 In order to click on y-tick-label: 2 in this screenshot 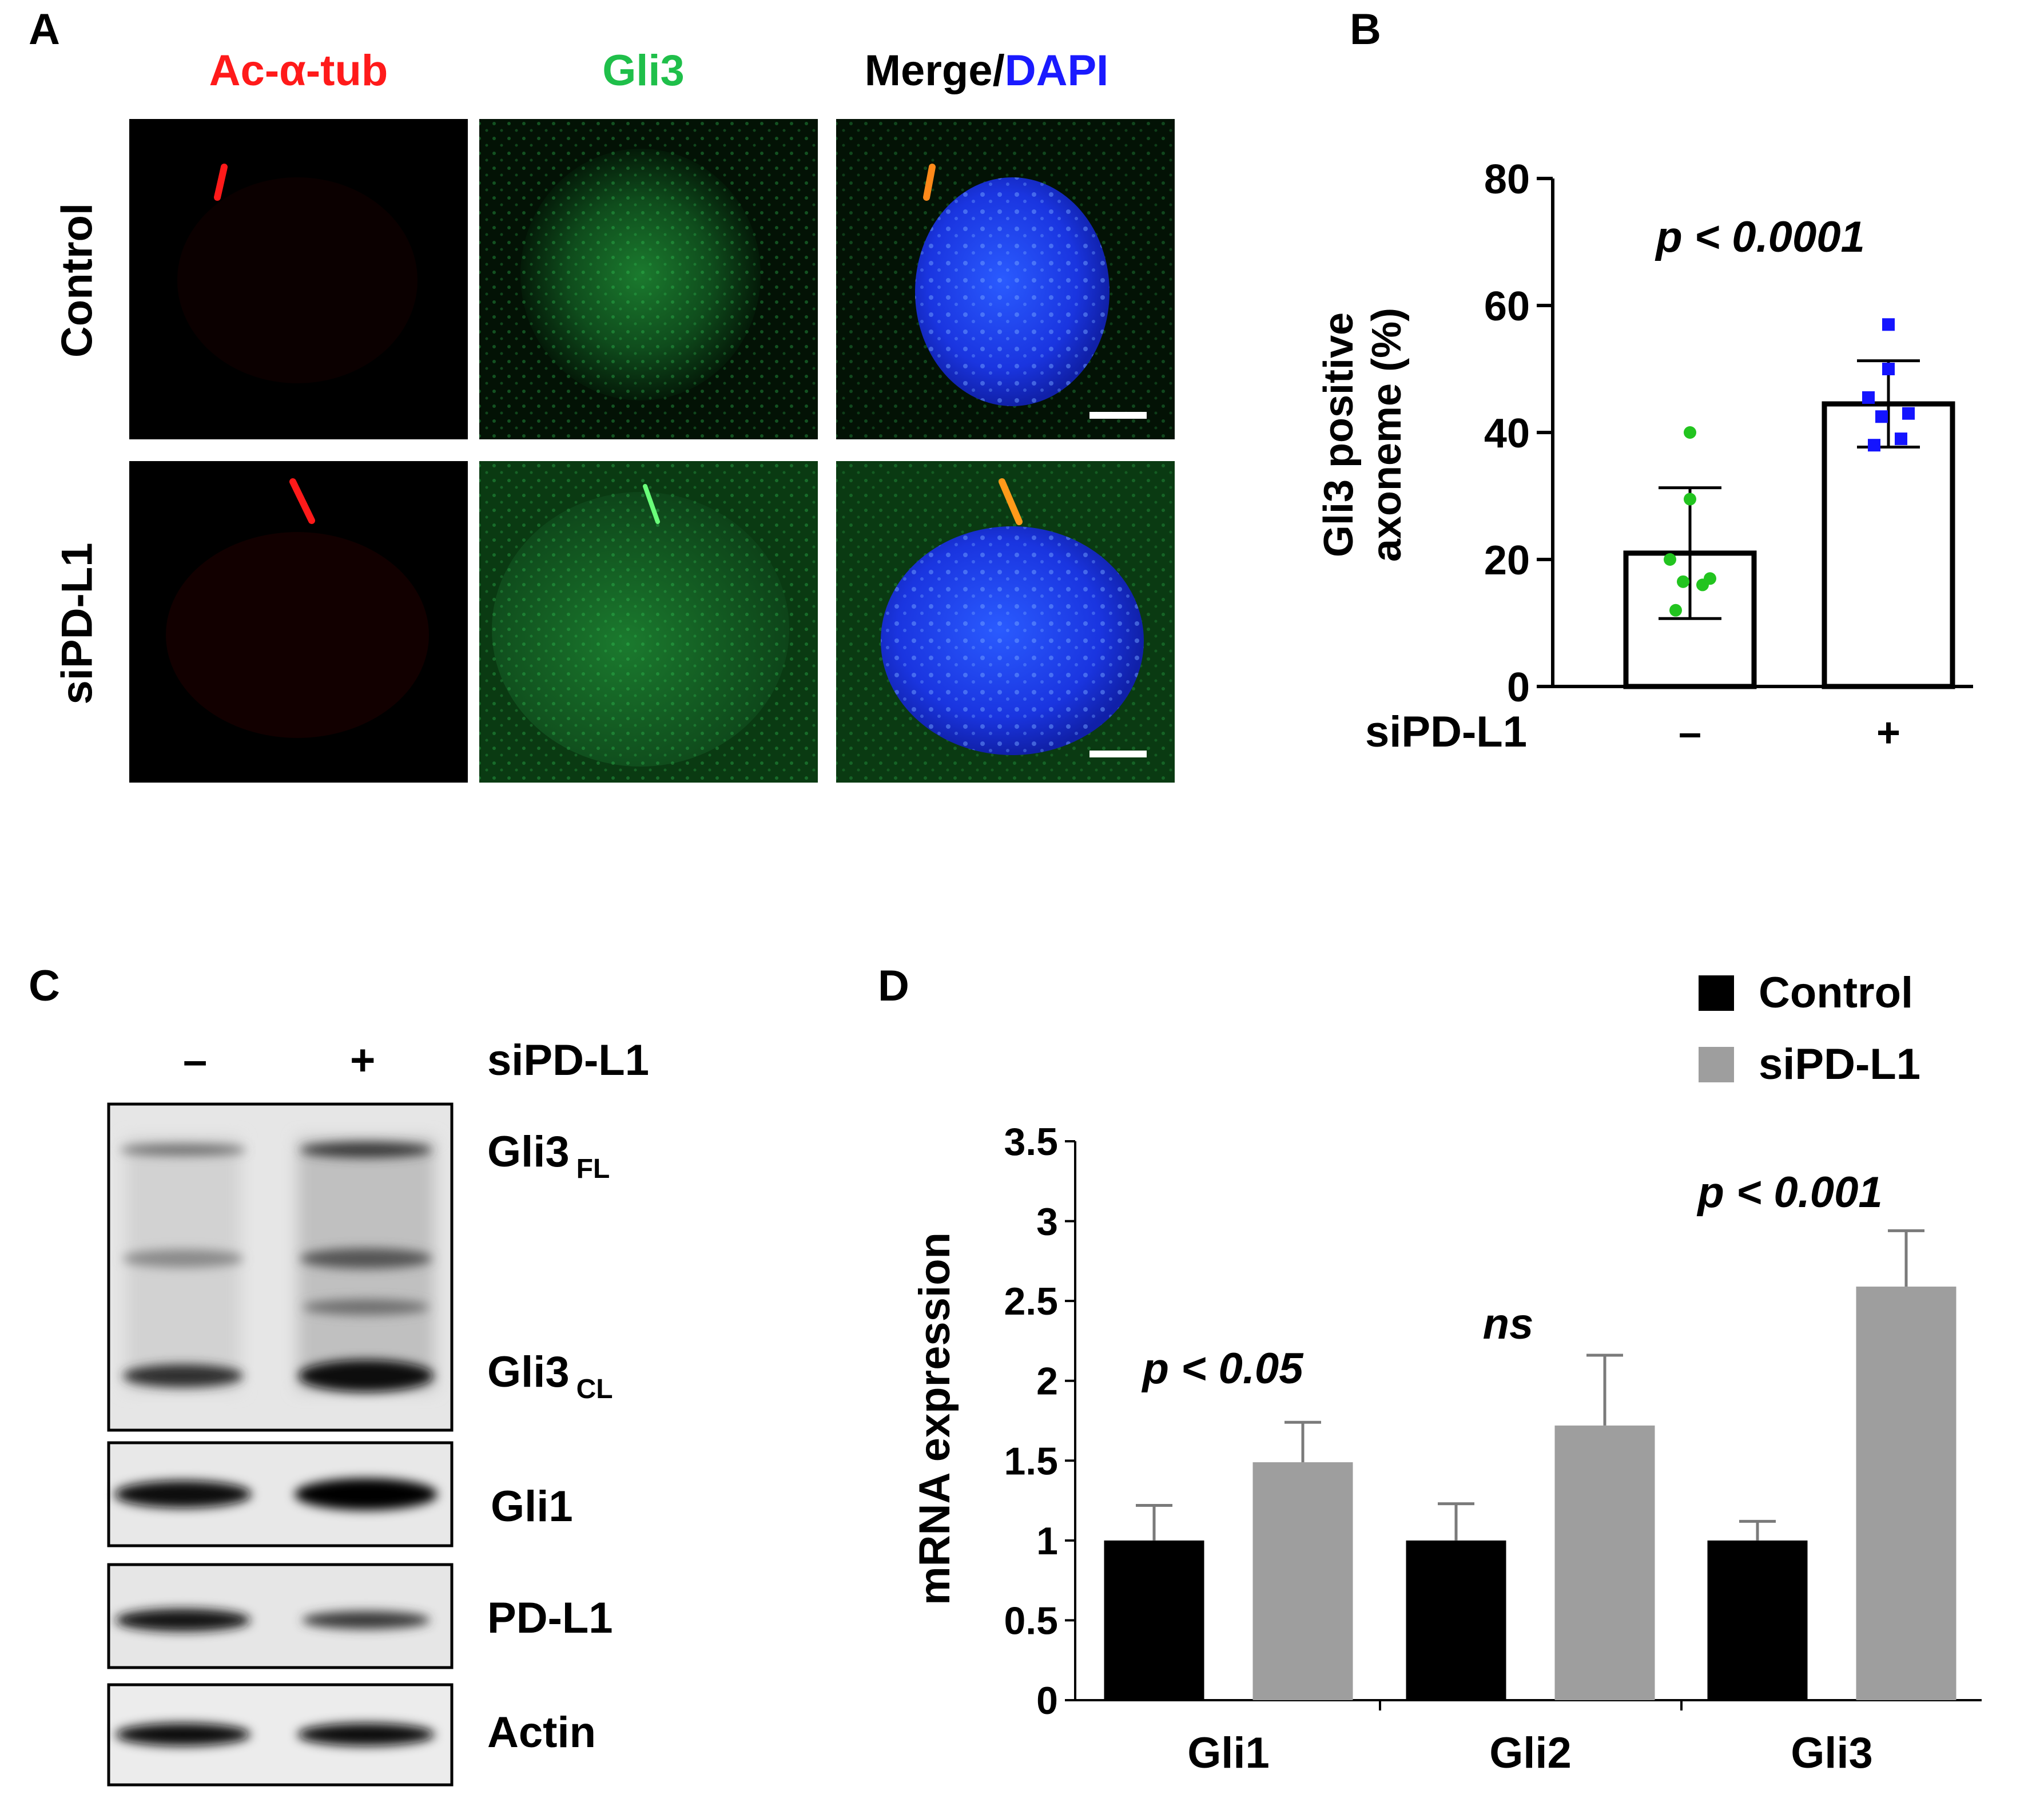, I will do `click(1047, 1382)`.